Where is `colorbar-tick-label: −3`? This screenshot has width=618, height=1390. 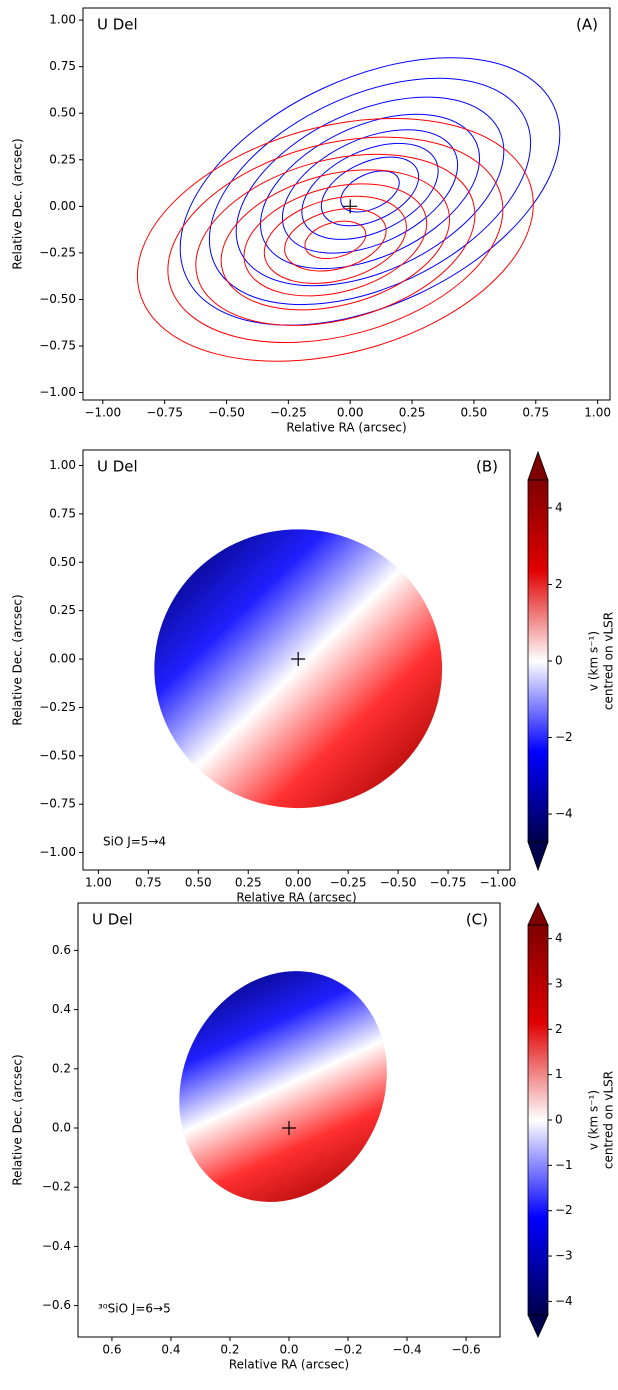 colorbar-tick-label: −3 is located at coordinates (564, 1256).